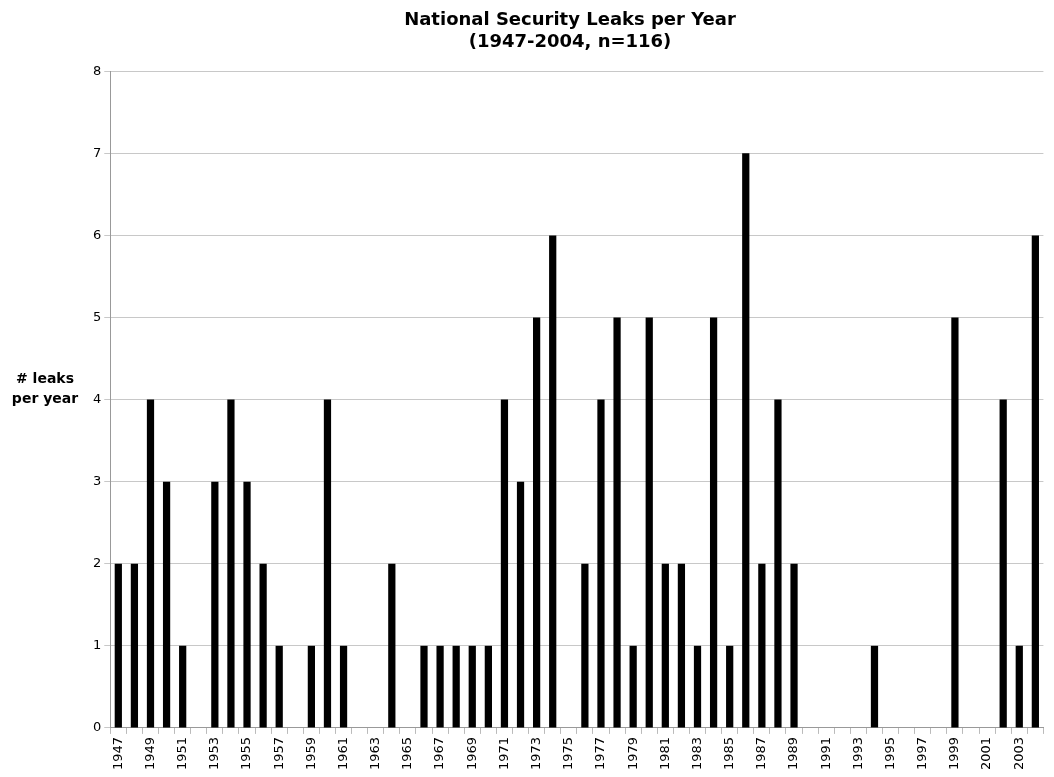  What do you see at coordinates (632, 753) in the screenshot?
I see `x-tick-label: 1979` at bounding box center [632, 753].